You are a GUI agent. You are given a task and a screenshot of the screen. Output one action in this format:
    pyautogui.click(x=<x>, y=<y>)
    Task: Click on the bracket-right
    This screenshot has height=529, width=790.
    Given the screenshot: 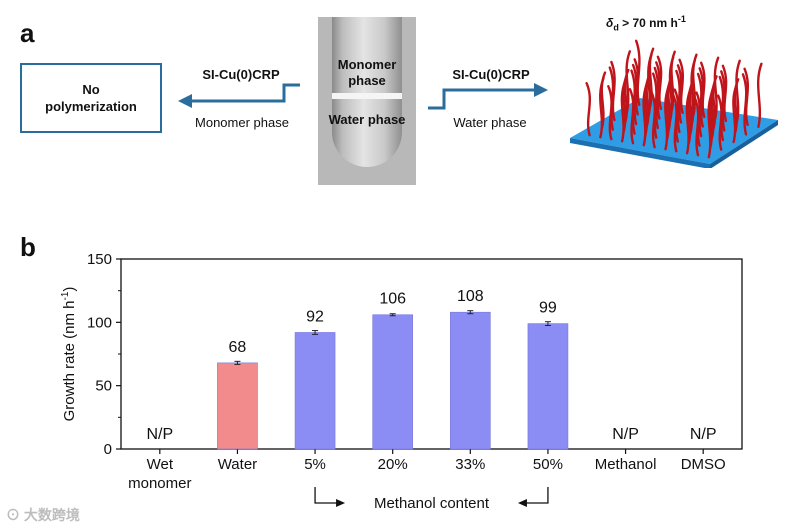 What is the action you would take?
    pyautogui.click(x=537, y=495)
    